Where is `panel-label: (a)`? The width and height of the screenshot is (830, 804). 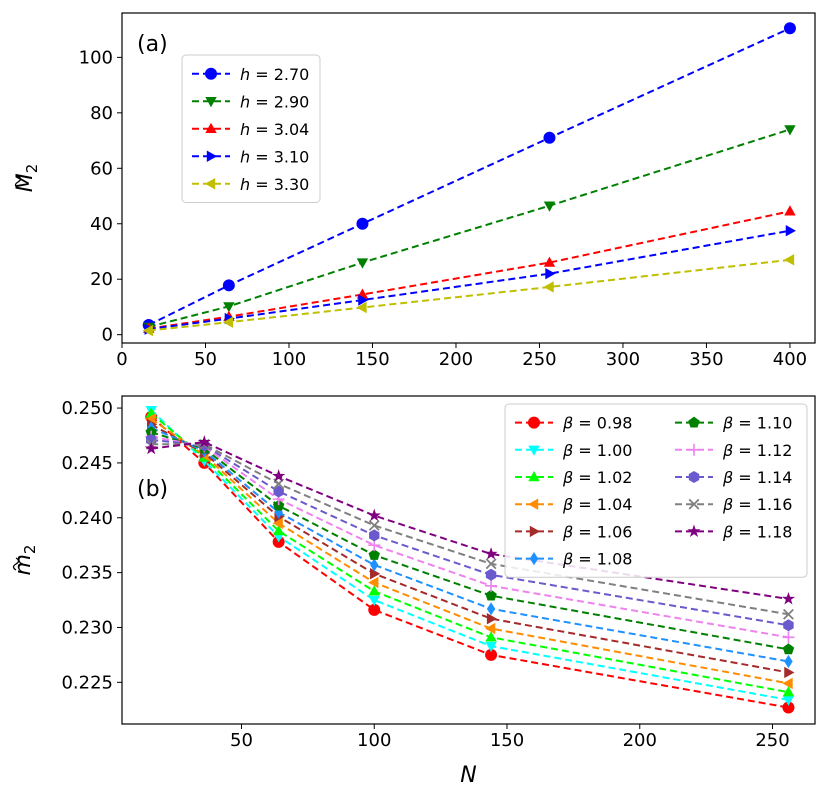 panel-label: (a) is located at coordinates (152, 44).